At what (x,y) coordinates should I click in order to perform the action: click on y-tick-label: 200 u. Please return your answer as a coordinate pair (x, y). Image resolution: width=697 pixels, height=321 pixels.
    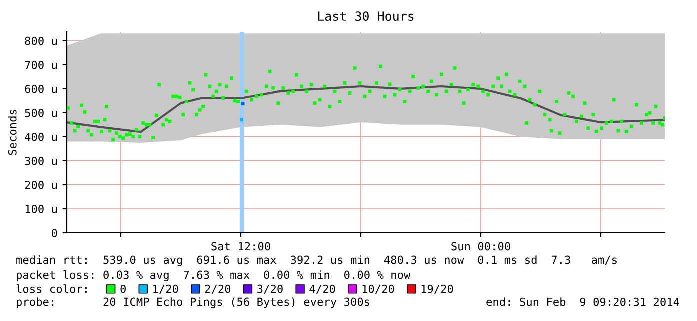
    Looking at the image, I should click on (41, 185).